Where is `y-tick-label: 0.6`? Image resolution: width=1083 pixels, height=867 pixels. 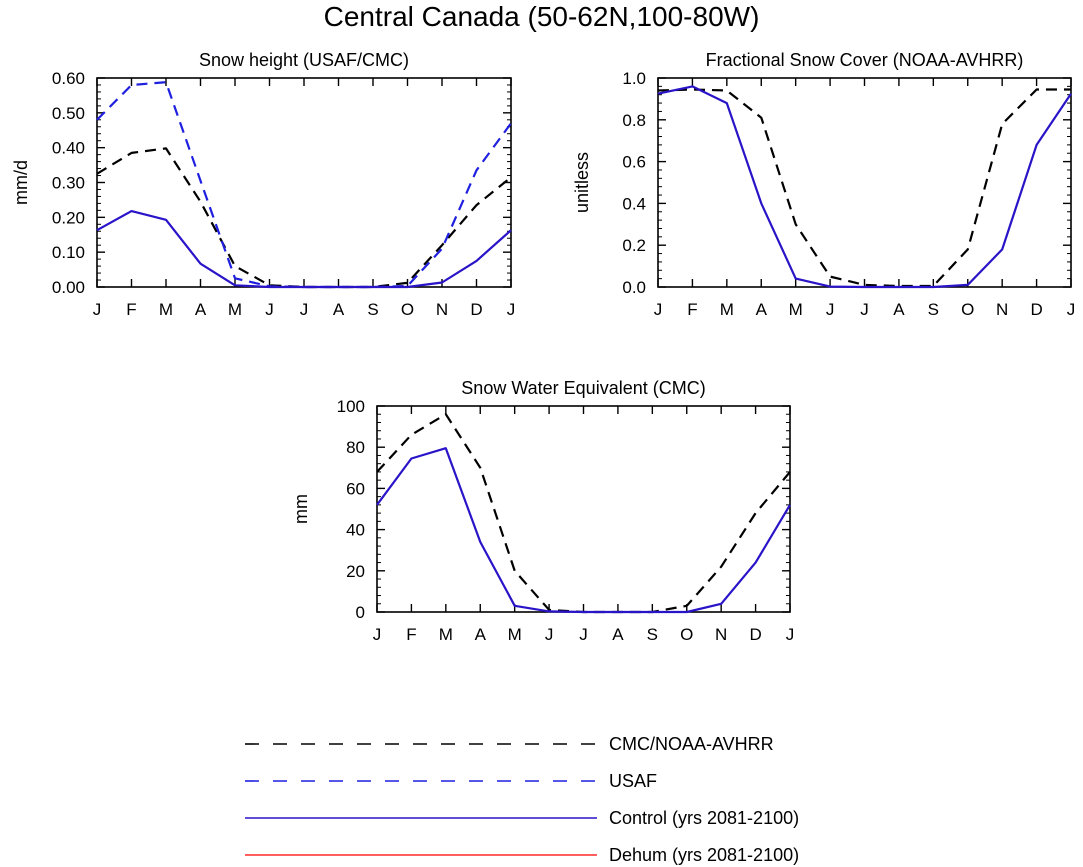 y-tick-label: 0.6 is located at coordinates (634, 162).